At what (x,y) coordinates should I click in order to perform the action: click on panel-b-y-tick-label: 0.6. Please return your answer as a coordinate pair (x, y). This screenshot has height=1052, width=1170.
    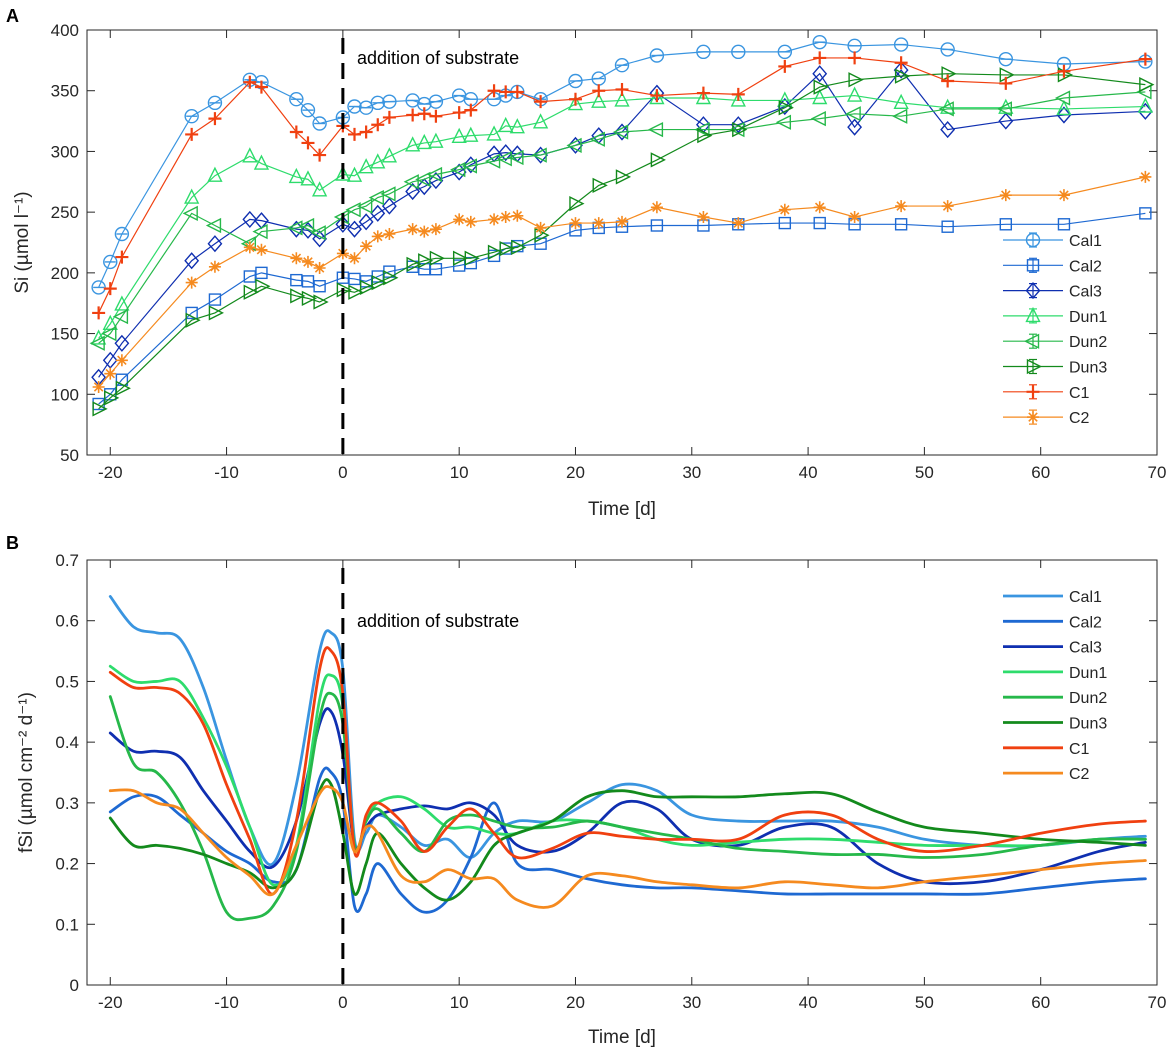
    Looking at the image, I should click on (67, 621).